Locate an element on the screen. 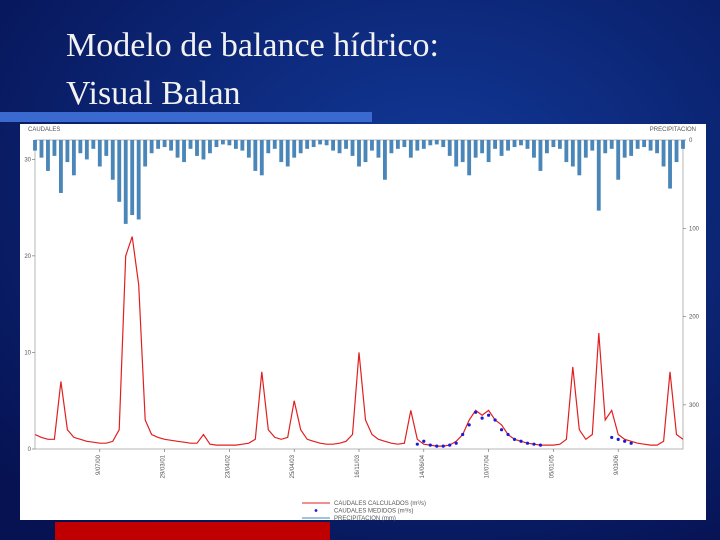 Image resolution: width=720 pixels, height=540 pixels. y2-axis-label: PRECIPITACION is located at coordinates (673, 130).